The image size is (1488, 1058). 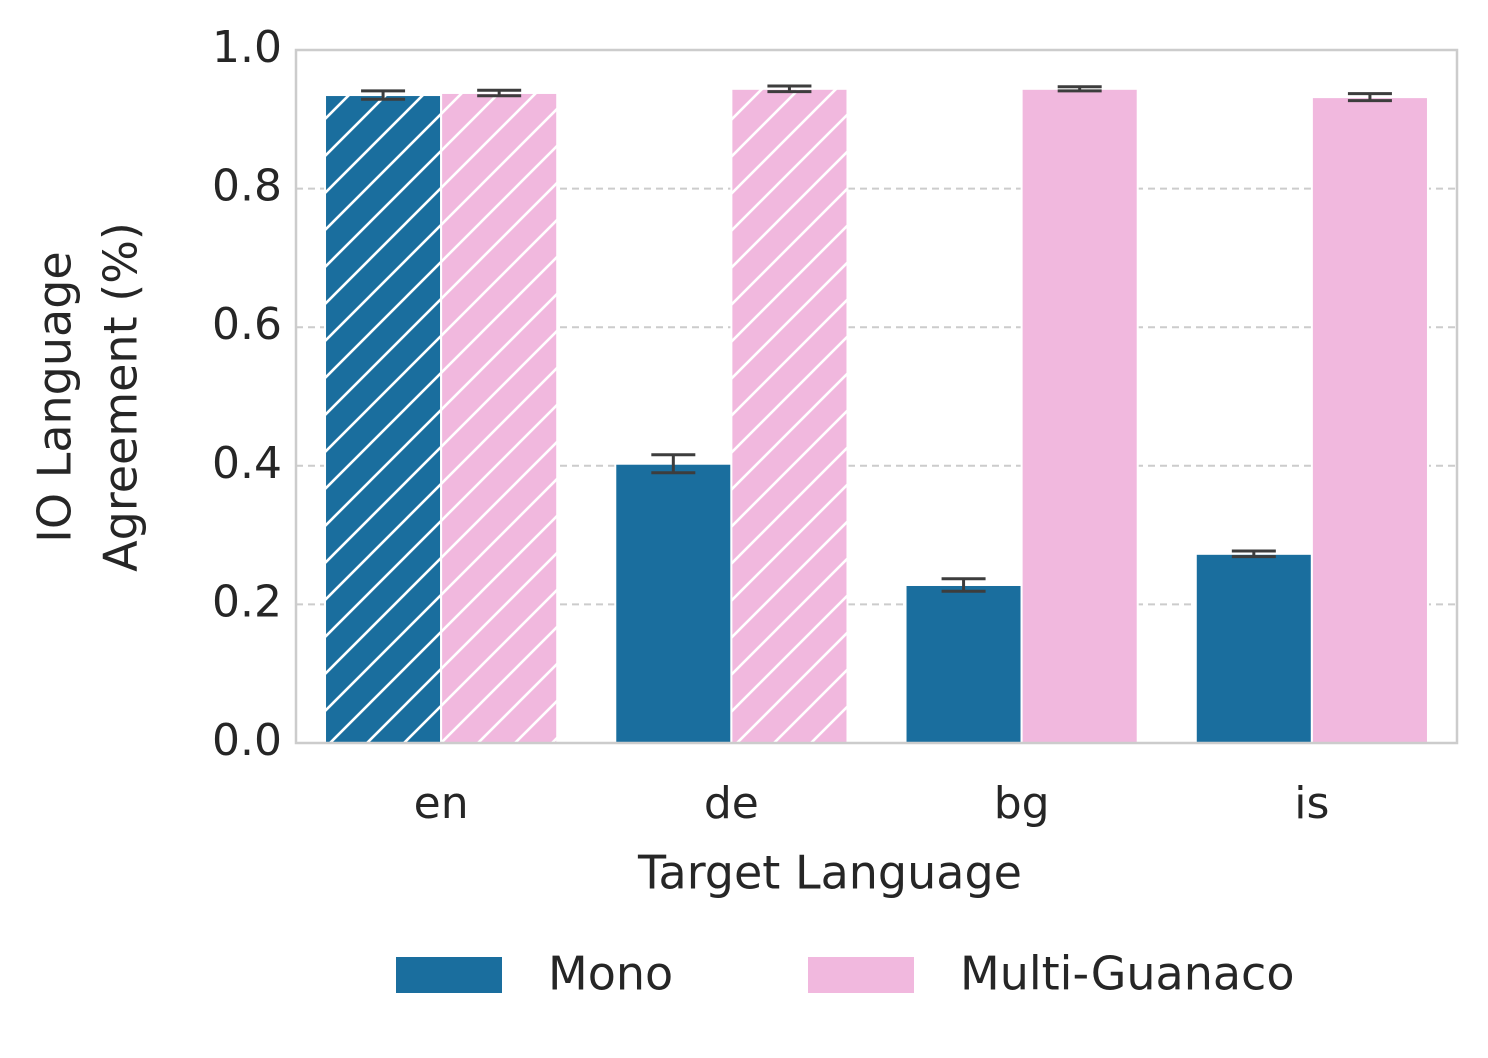 What do you see at coordinates (247, 601) in the screenshot?
I see `y-tick-label: 0.2` at bounding box center [247, 601].